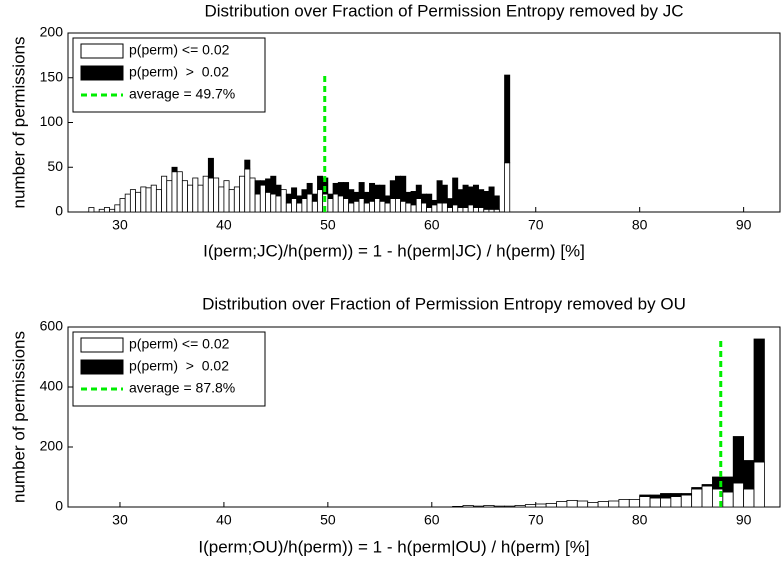  What do you see at coordinates (120, 225) in the screenshot?
I see `x-tick-label: 30` at bounding box center [120, 225].